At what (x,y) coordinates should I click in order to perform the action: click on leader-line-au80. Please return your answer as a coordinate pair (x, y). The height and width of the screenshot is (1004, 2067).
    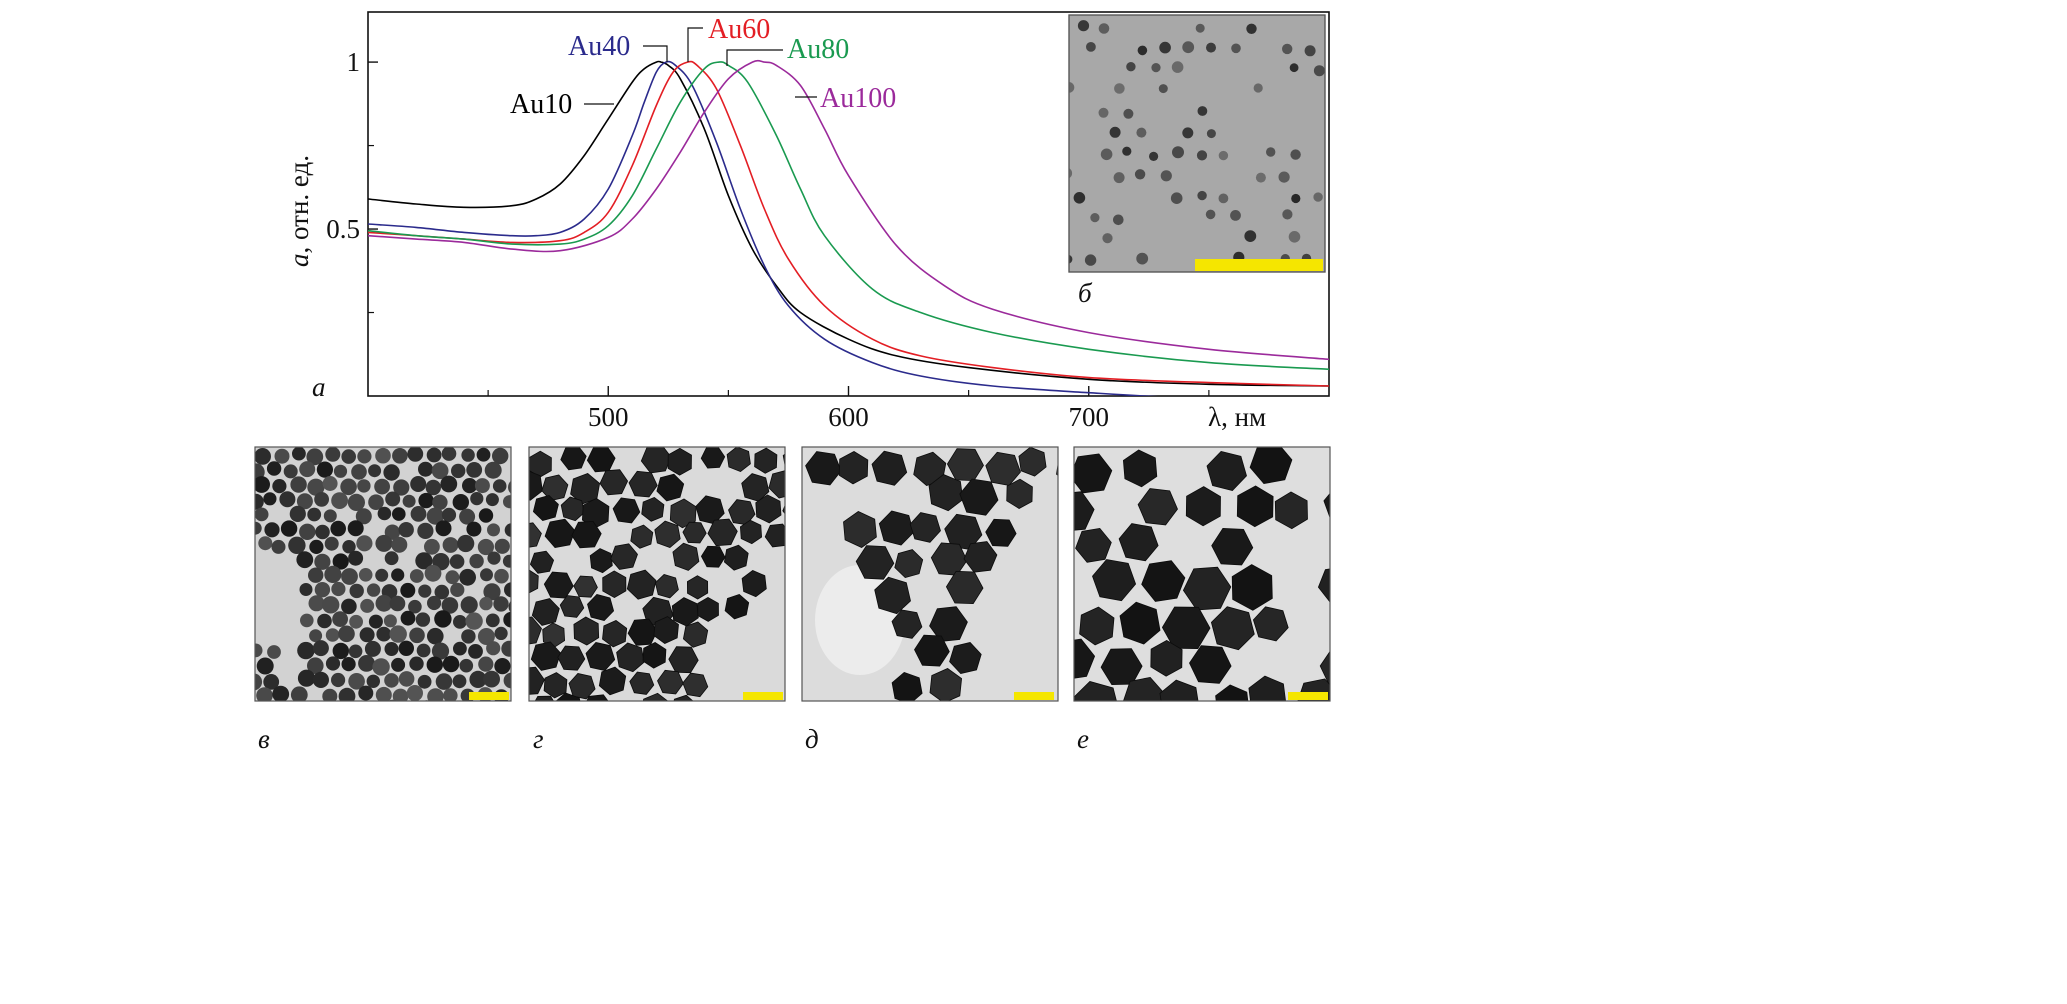
    Looking at the image, I should click on (754, 57).